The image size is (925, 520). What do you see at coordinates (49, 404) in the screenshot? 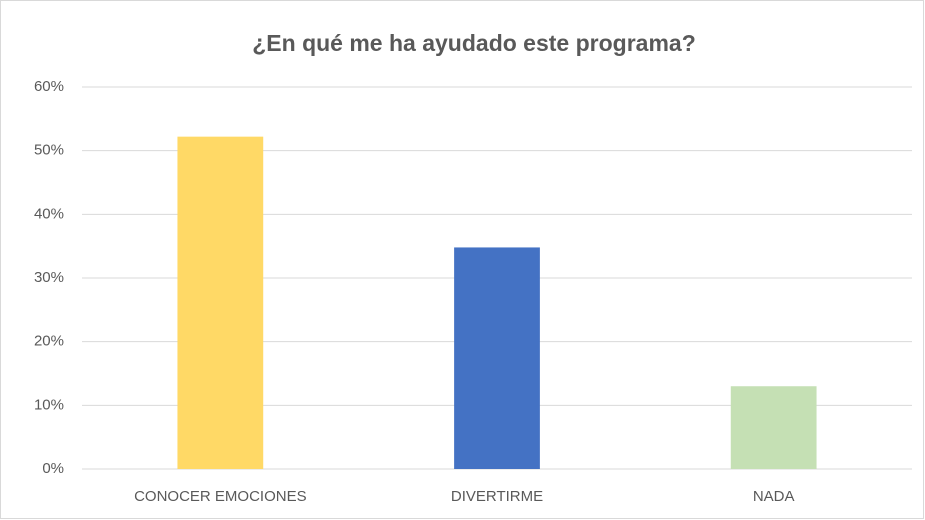
I see `y-tick-label: 10%` at bounding box center [49, 404].